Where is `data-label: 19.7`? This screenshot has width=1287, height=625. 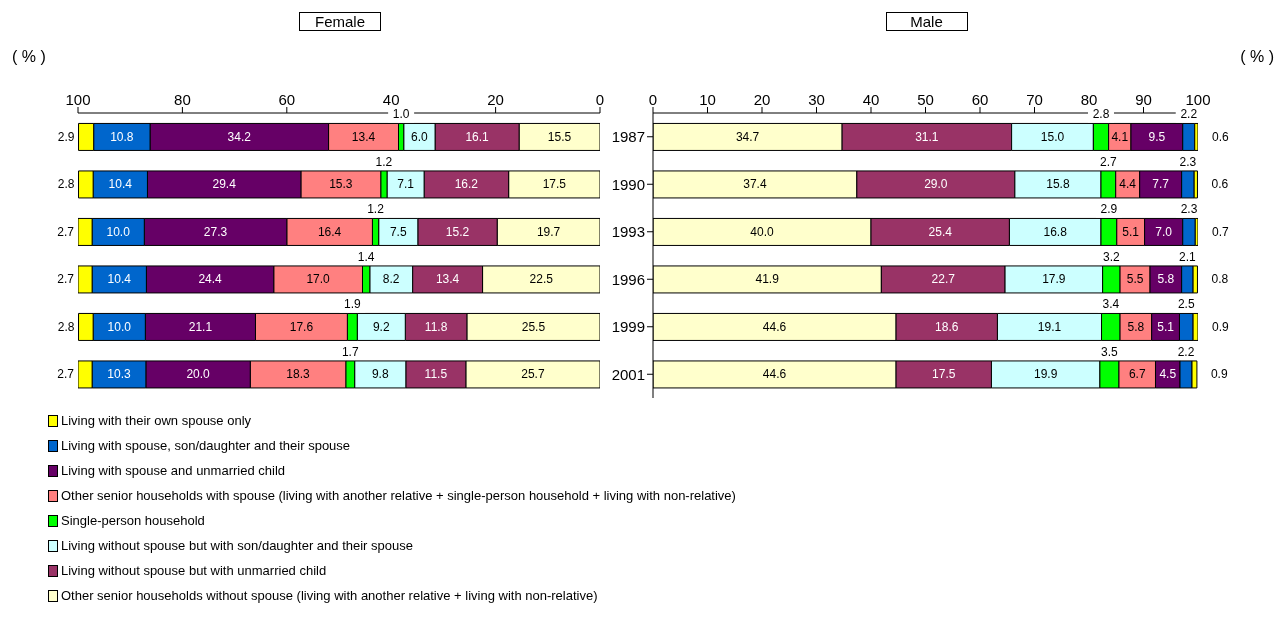 data-label: 19.7 is located at coordinates (548, 231).